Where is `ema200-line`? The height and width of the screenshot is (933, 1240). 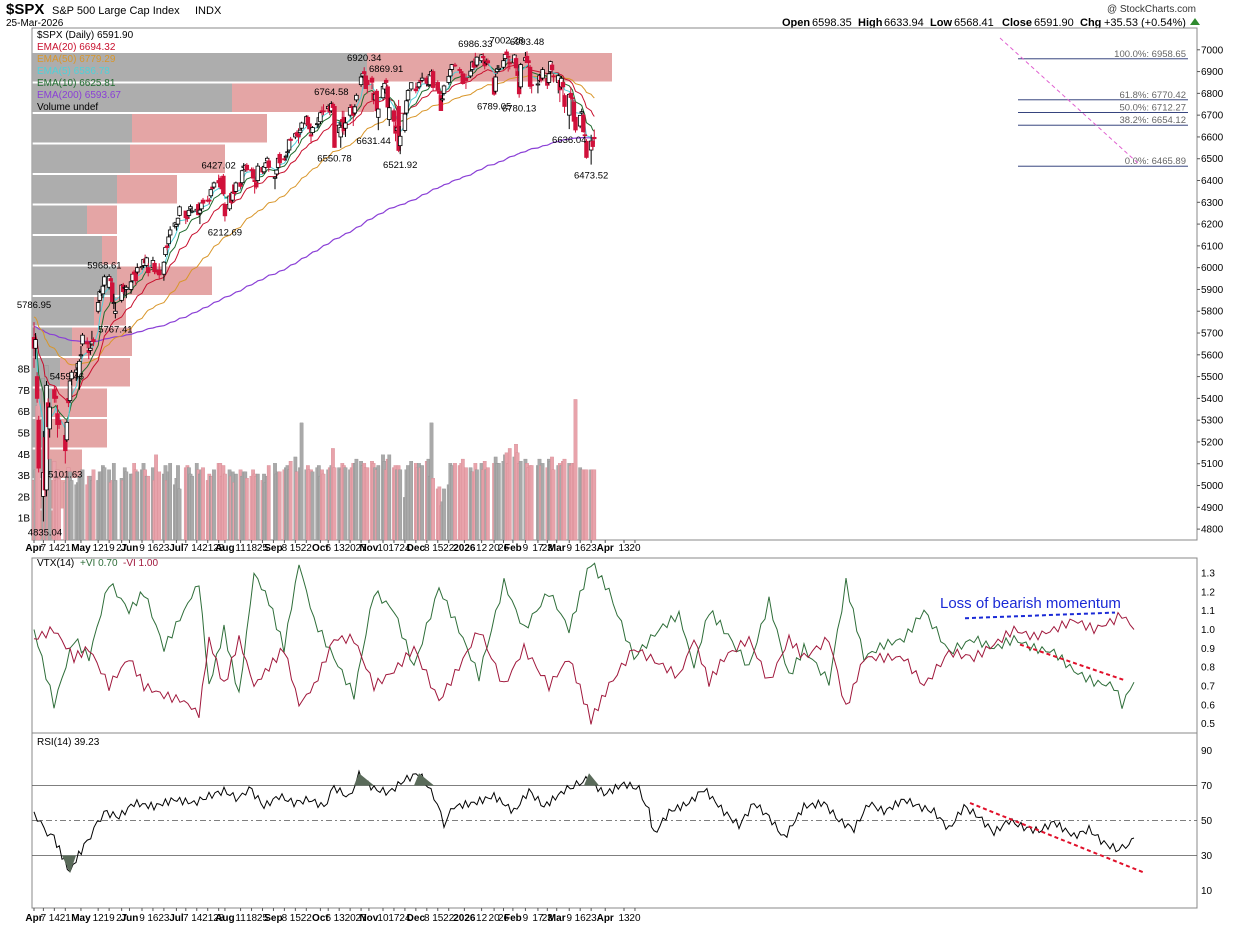 ema200-line is located at coordinates (314, 240).